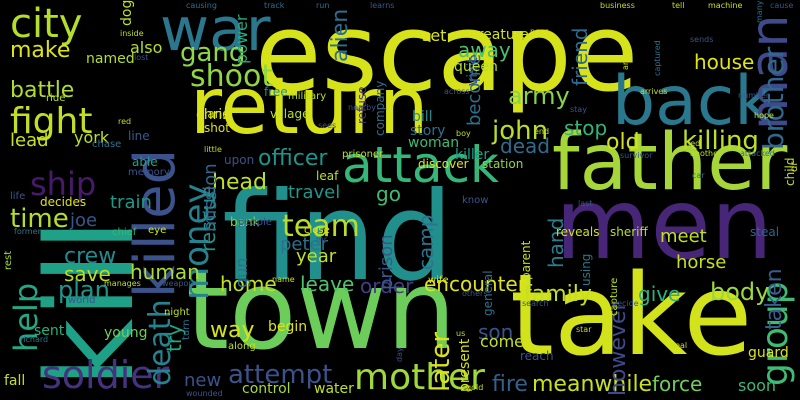 The width and height of the screenshot is (800, 400). I want to click on word-gold: gold, so click(475, 387).